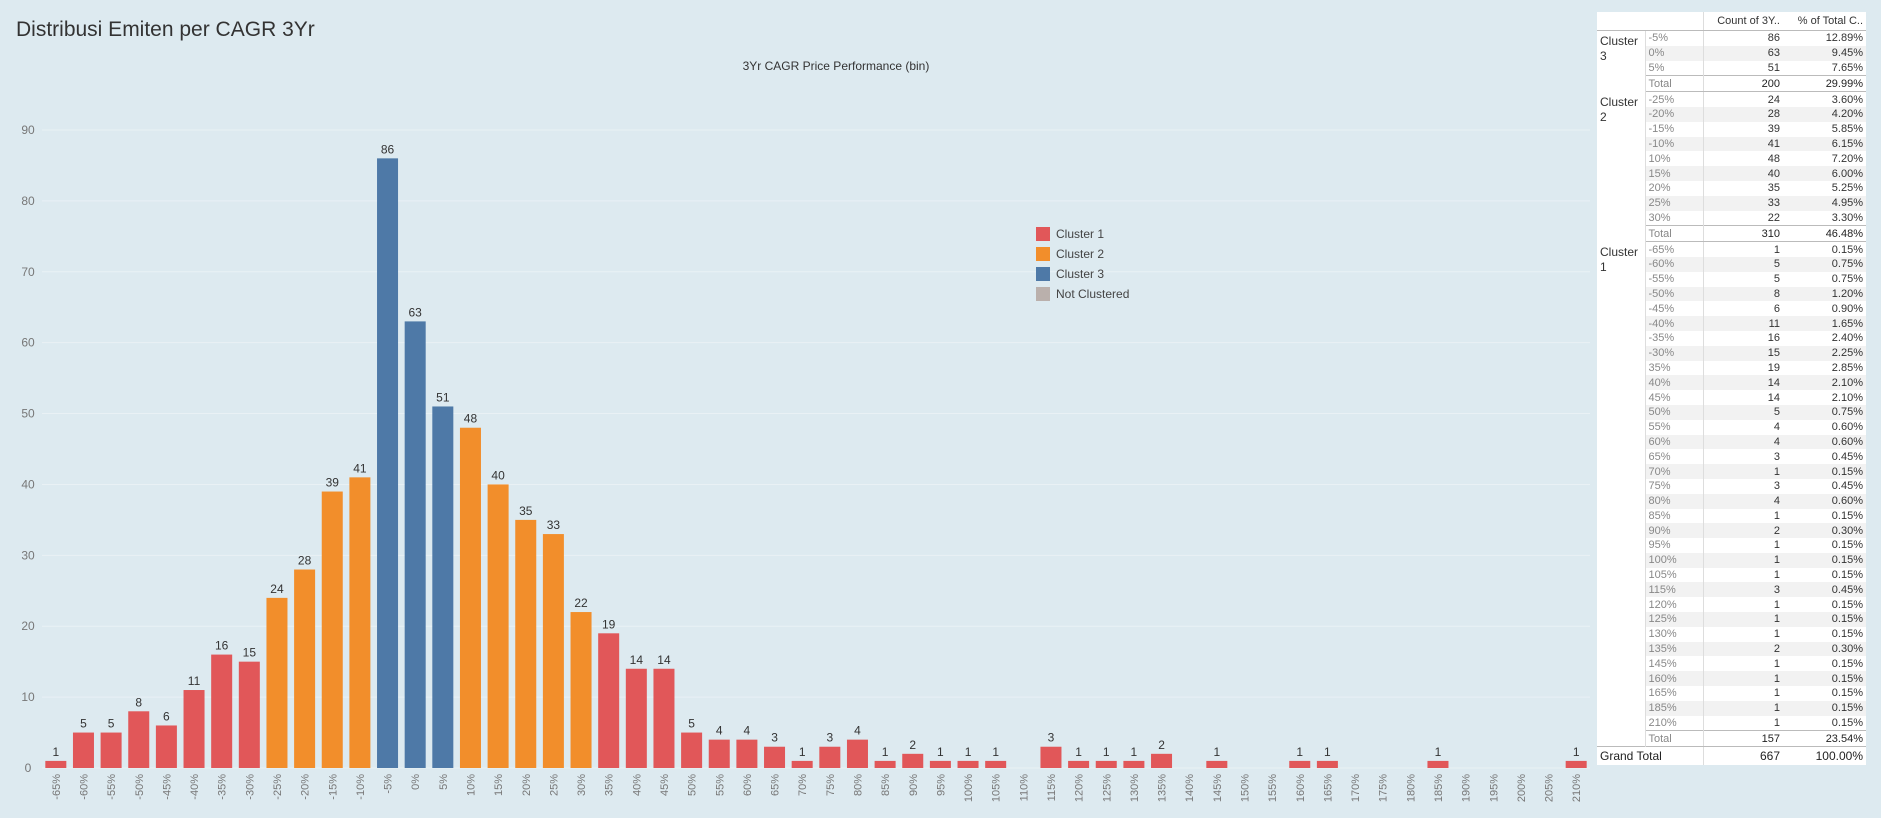 The height and width of the screenshot is (818, 1881). I want to click on x-tick-label: -60%, so click(84, 787).